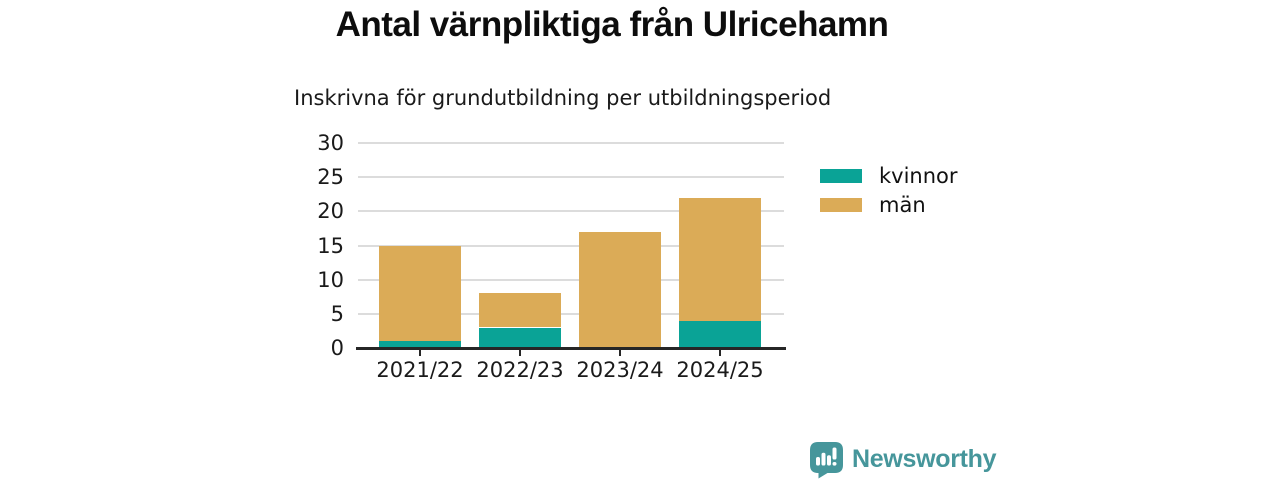 The width and height of the screenshot is (1280, 480). Describe the element at coordinates (902, 205) in the screenshot. I see `legend-label: män` at that location.